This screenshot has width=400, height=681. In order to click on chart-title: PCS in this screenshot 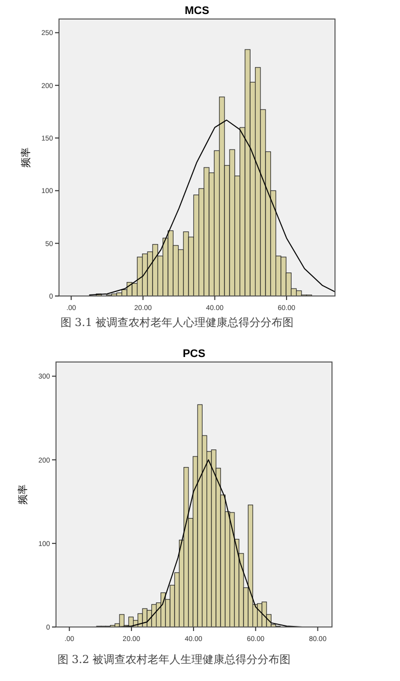, I will do `click(194, 354)`.